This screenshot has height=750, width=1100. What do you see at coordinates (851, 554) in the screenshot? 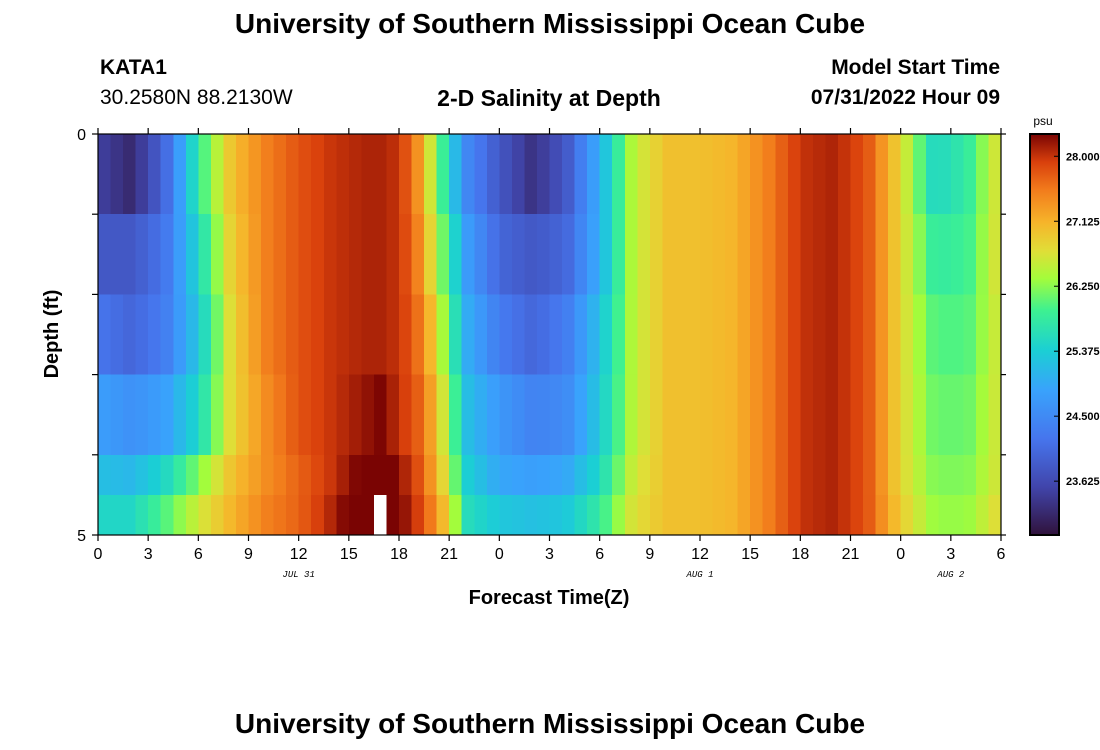
I see `x-tick-label: 21` at bounding box center [851, 554].